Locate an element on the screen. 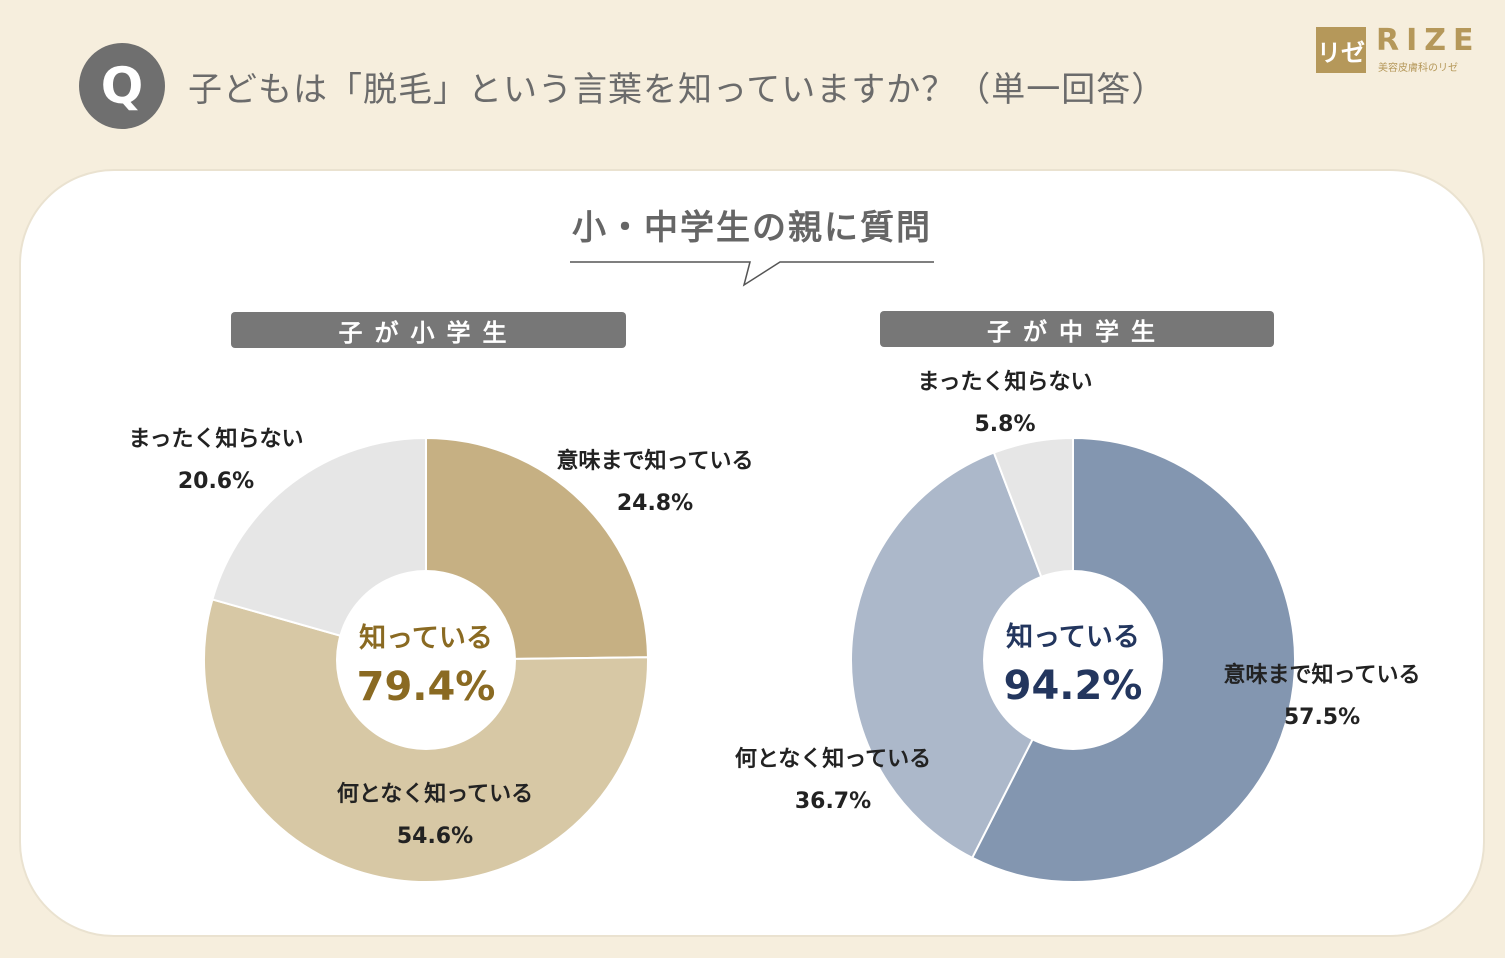  elem-unknown-value: 20.6% is located at coordinates (216, 481).